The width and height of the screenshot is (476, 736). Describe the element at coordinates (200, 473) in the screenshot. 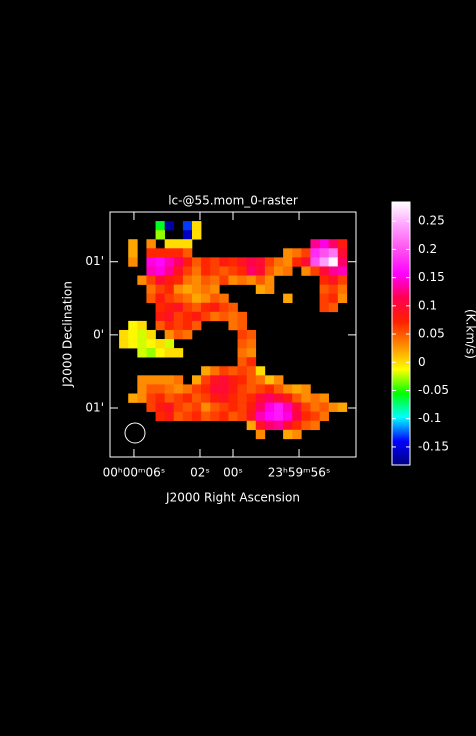

I see `x-tick-label: 02ˢ` at that location.